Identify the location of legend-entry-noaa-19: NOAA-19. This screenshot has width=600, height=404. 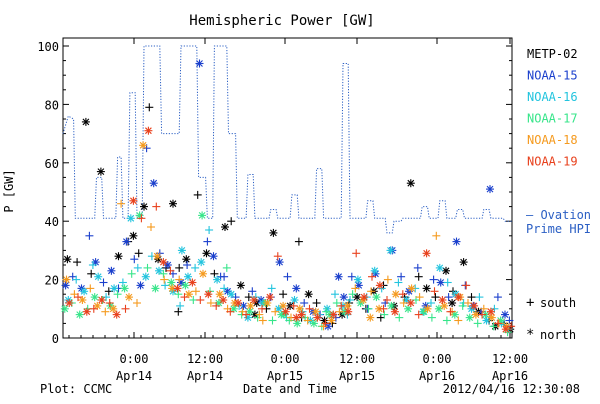
(552, 162).